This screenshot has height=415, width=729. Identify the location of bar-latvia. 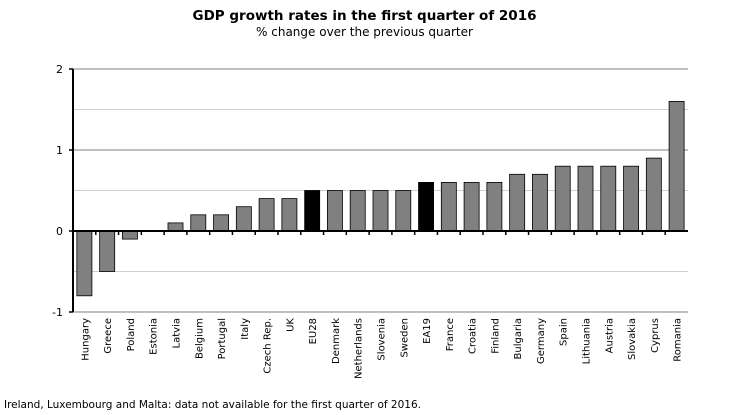
(175, 227).